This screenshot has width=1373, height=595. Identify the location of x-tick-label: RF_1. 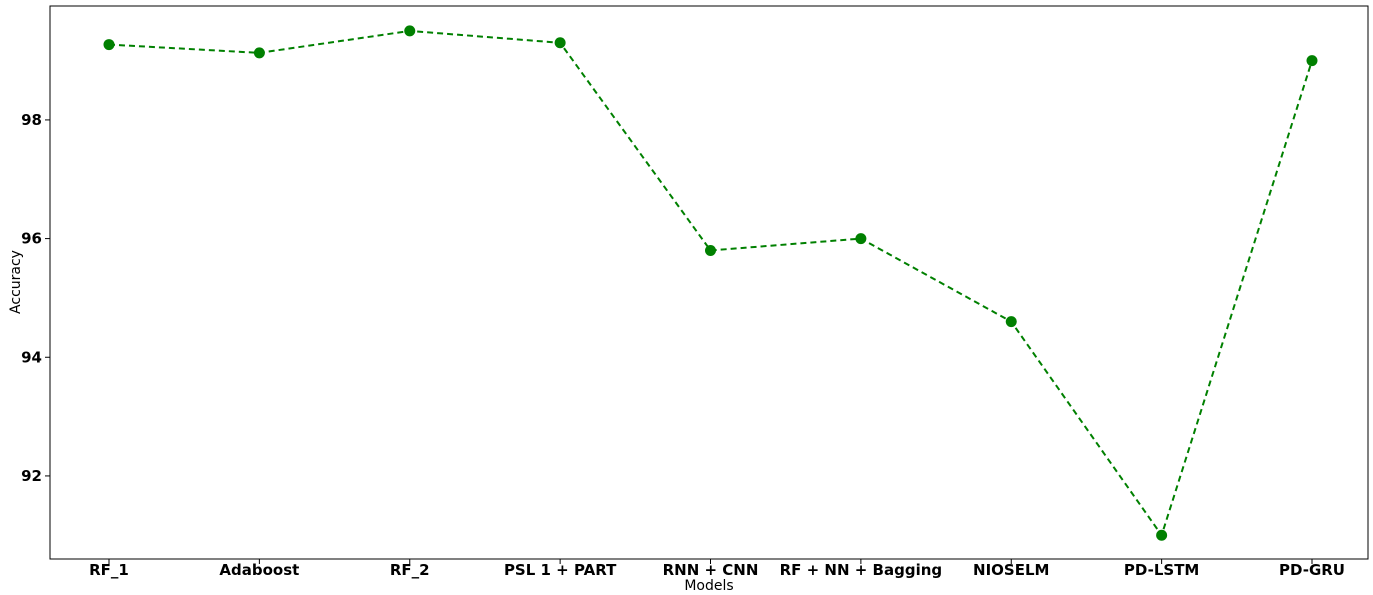
(109, 570).